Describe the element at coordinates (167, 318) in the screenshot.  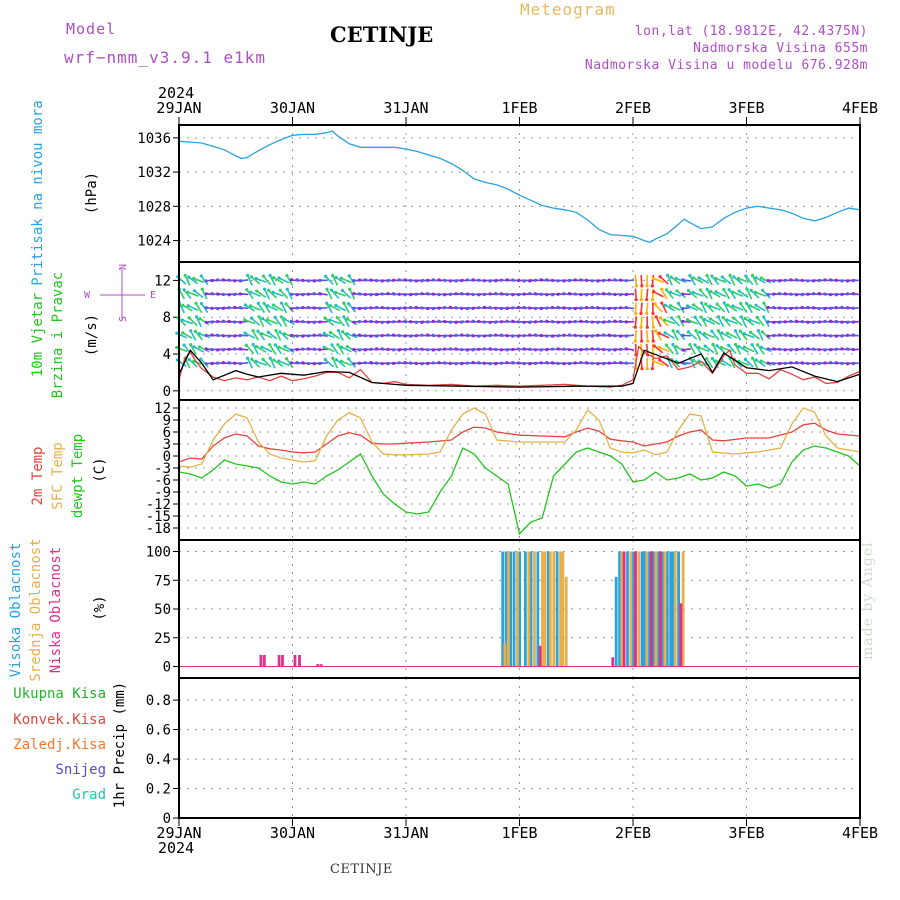
I see `y-tick-label: 8` at that location.